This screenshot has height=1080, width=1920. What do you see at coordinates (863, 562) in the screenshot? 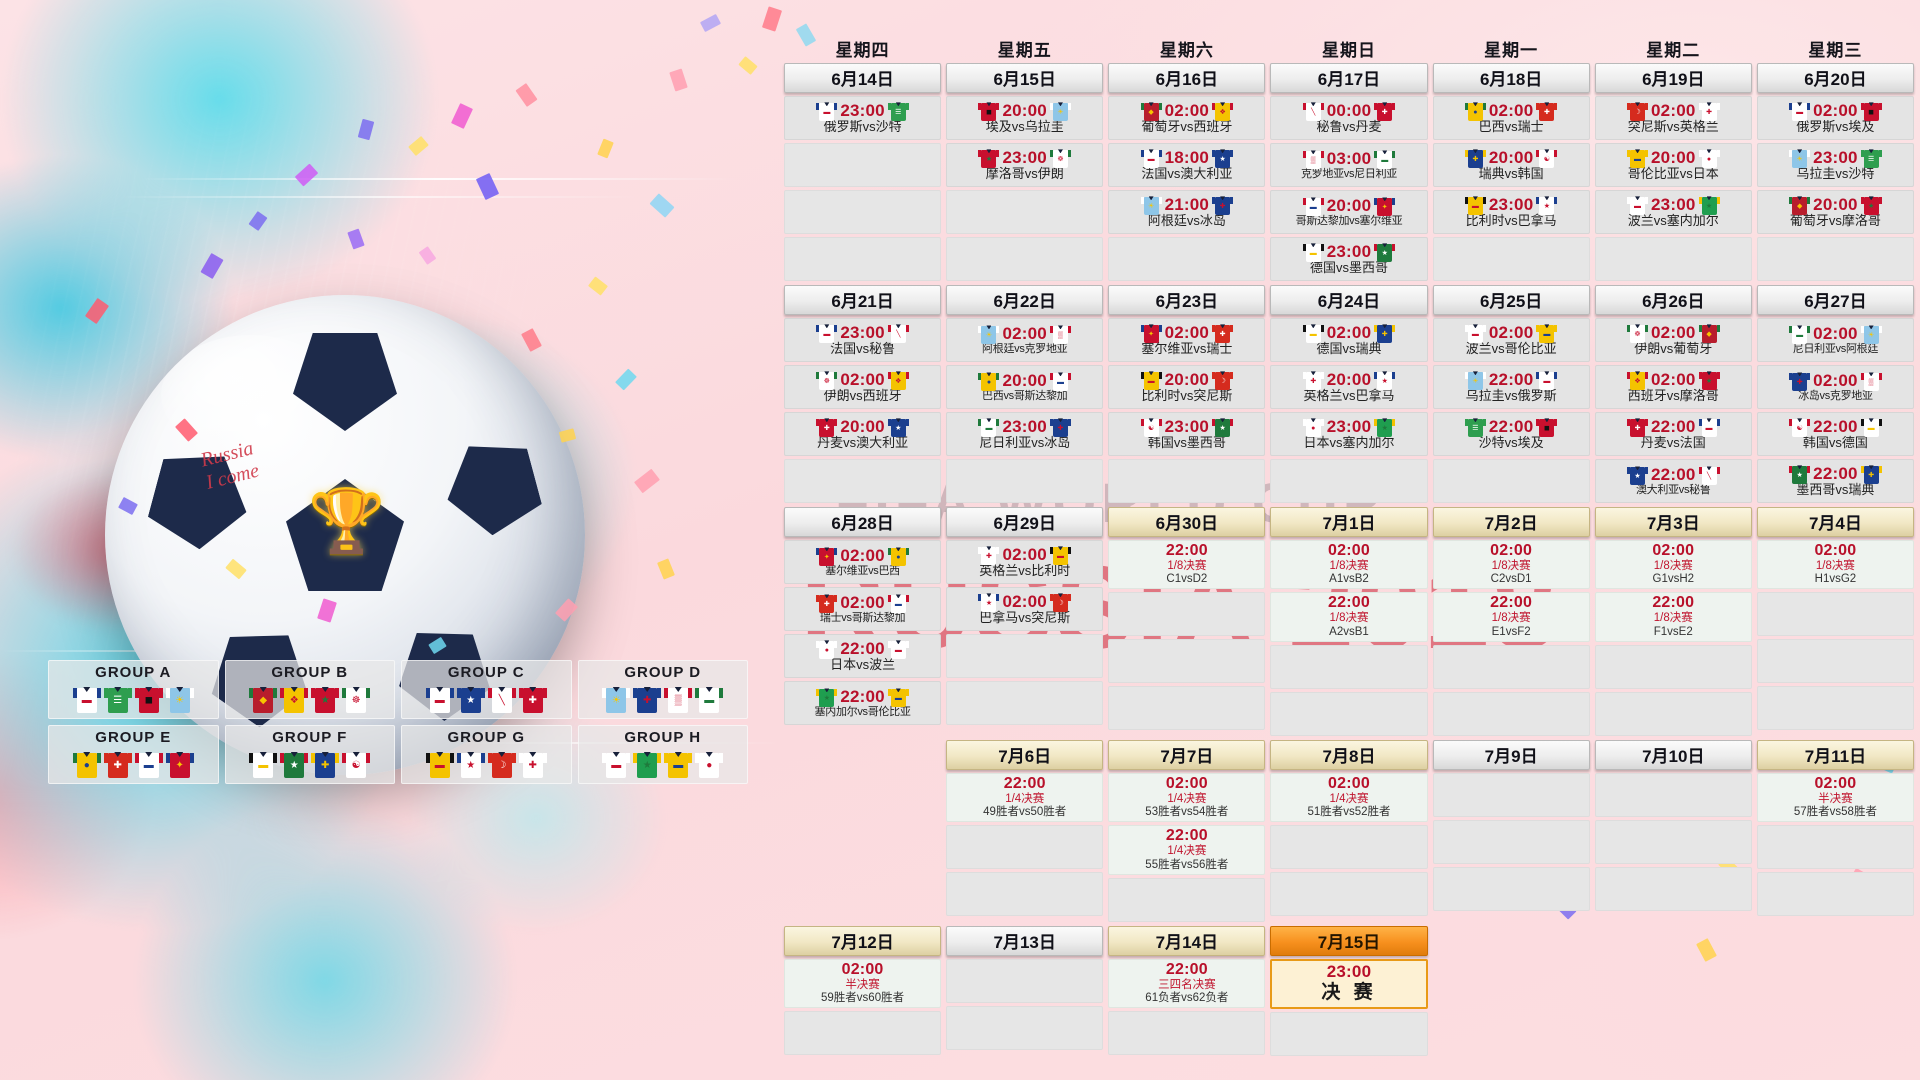
I see `match-cell: ✦ 02:00 ● 塞尔维亚vs巴西` at bounding box center [863, 562].